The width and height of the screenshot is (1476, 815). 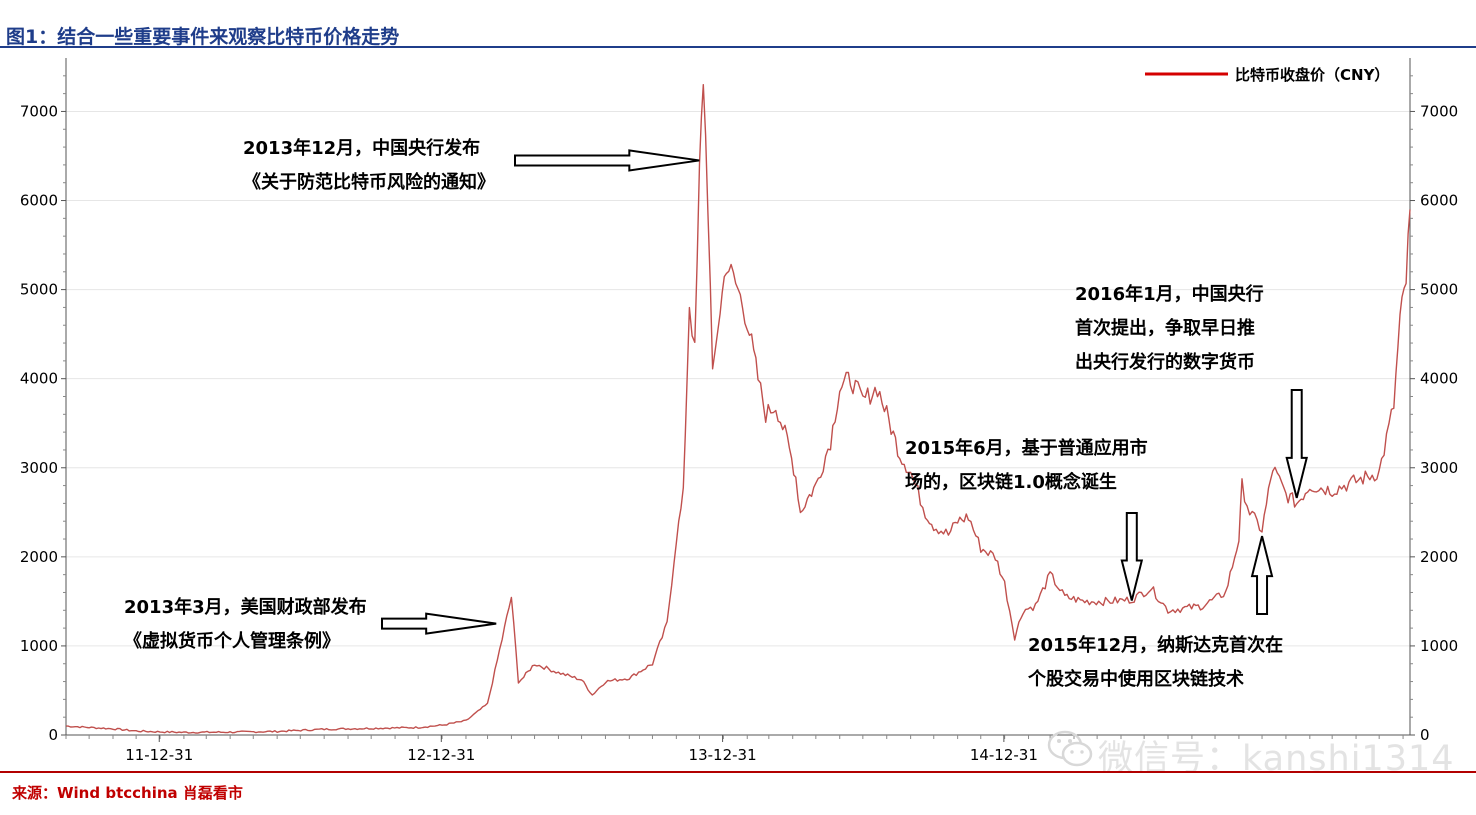 What do you see at coordinates (39, 379) in the screenshot?
I see `y-tick-label-left: 4000` at bounding box center [39, 379].